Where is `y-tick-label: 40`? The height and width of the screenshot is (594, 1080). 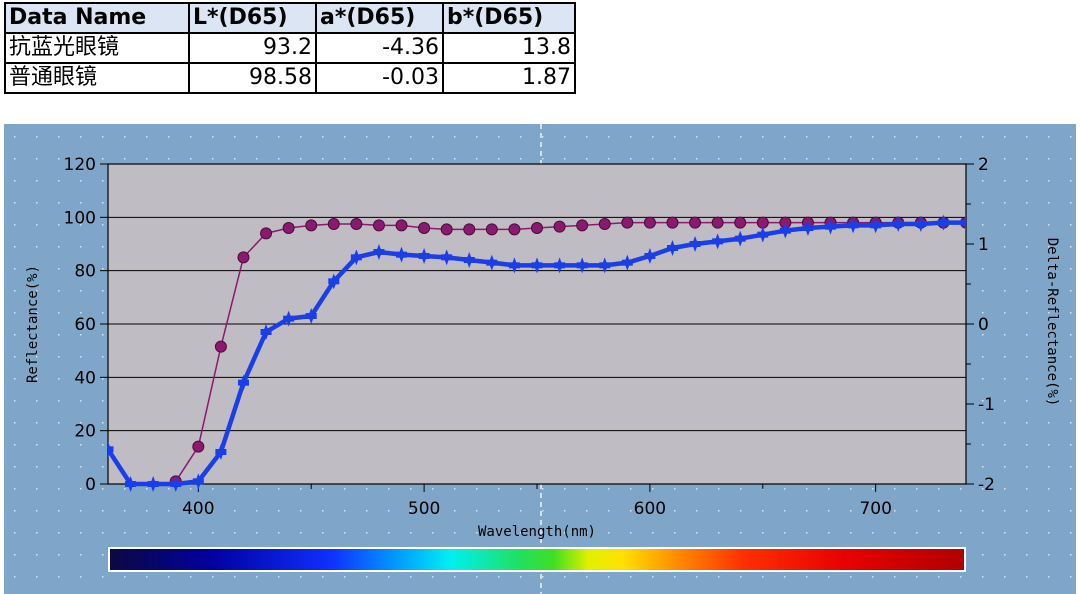 y-tick-label: 40 is located at coordinates (85, 378).